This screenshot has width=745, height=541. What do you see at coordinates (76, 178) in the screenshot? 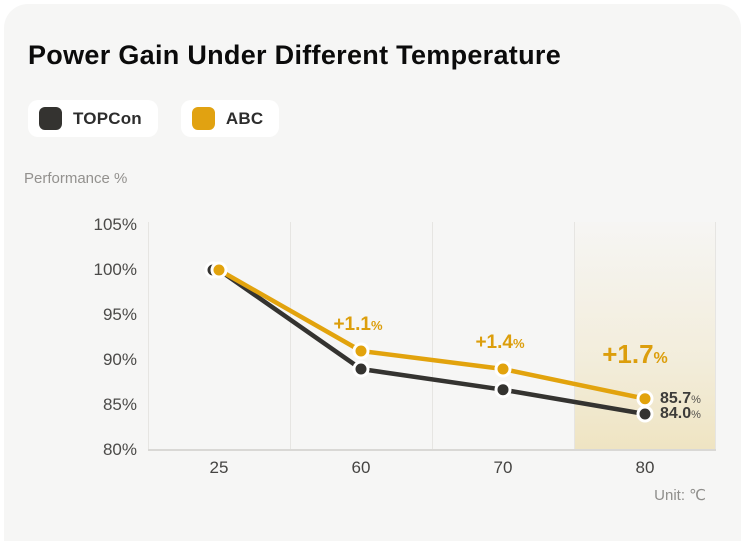
I see `y-axis-title: Performance %` at bounding box center [76, 178].